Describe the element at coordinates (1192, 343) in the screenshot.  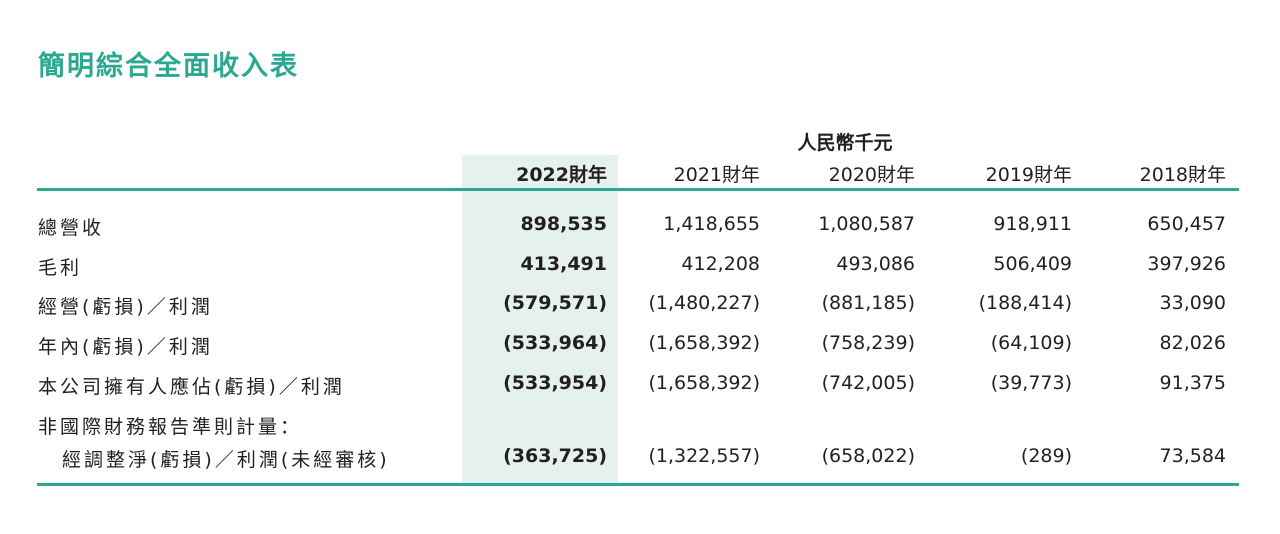
I see `cell: 82,026` at that location.